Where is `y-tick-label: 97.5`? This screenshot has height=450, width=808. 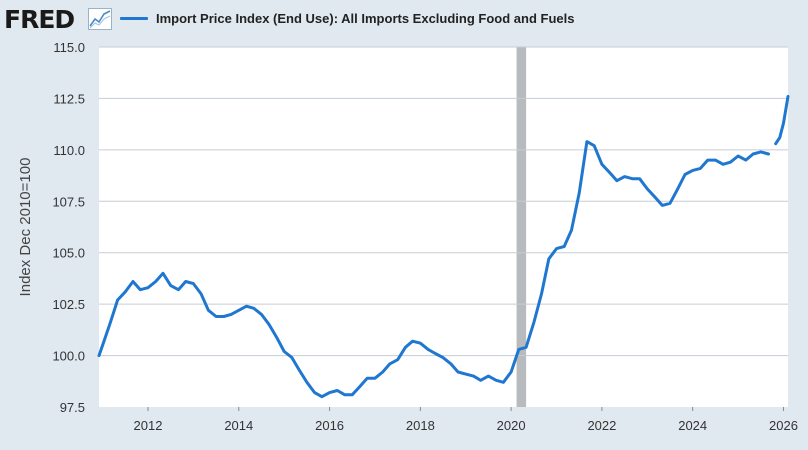
y-tick-label: 97.5 is located at coordinates (72, 407).